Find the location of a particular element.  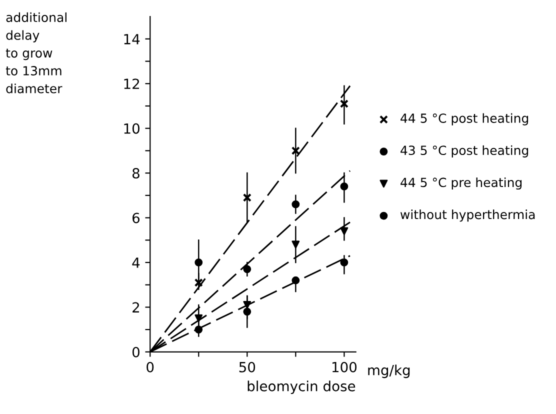

x-tick-label: 0 is located at coordinates (150, 367).